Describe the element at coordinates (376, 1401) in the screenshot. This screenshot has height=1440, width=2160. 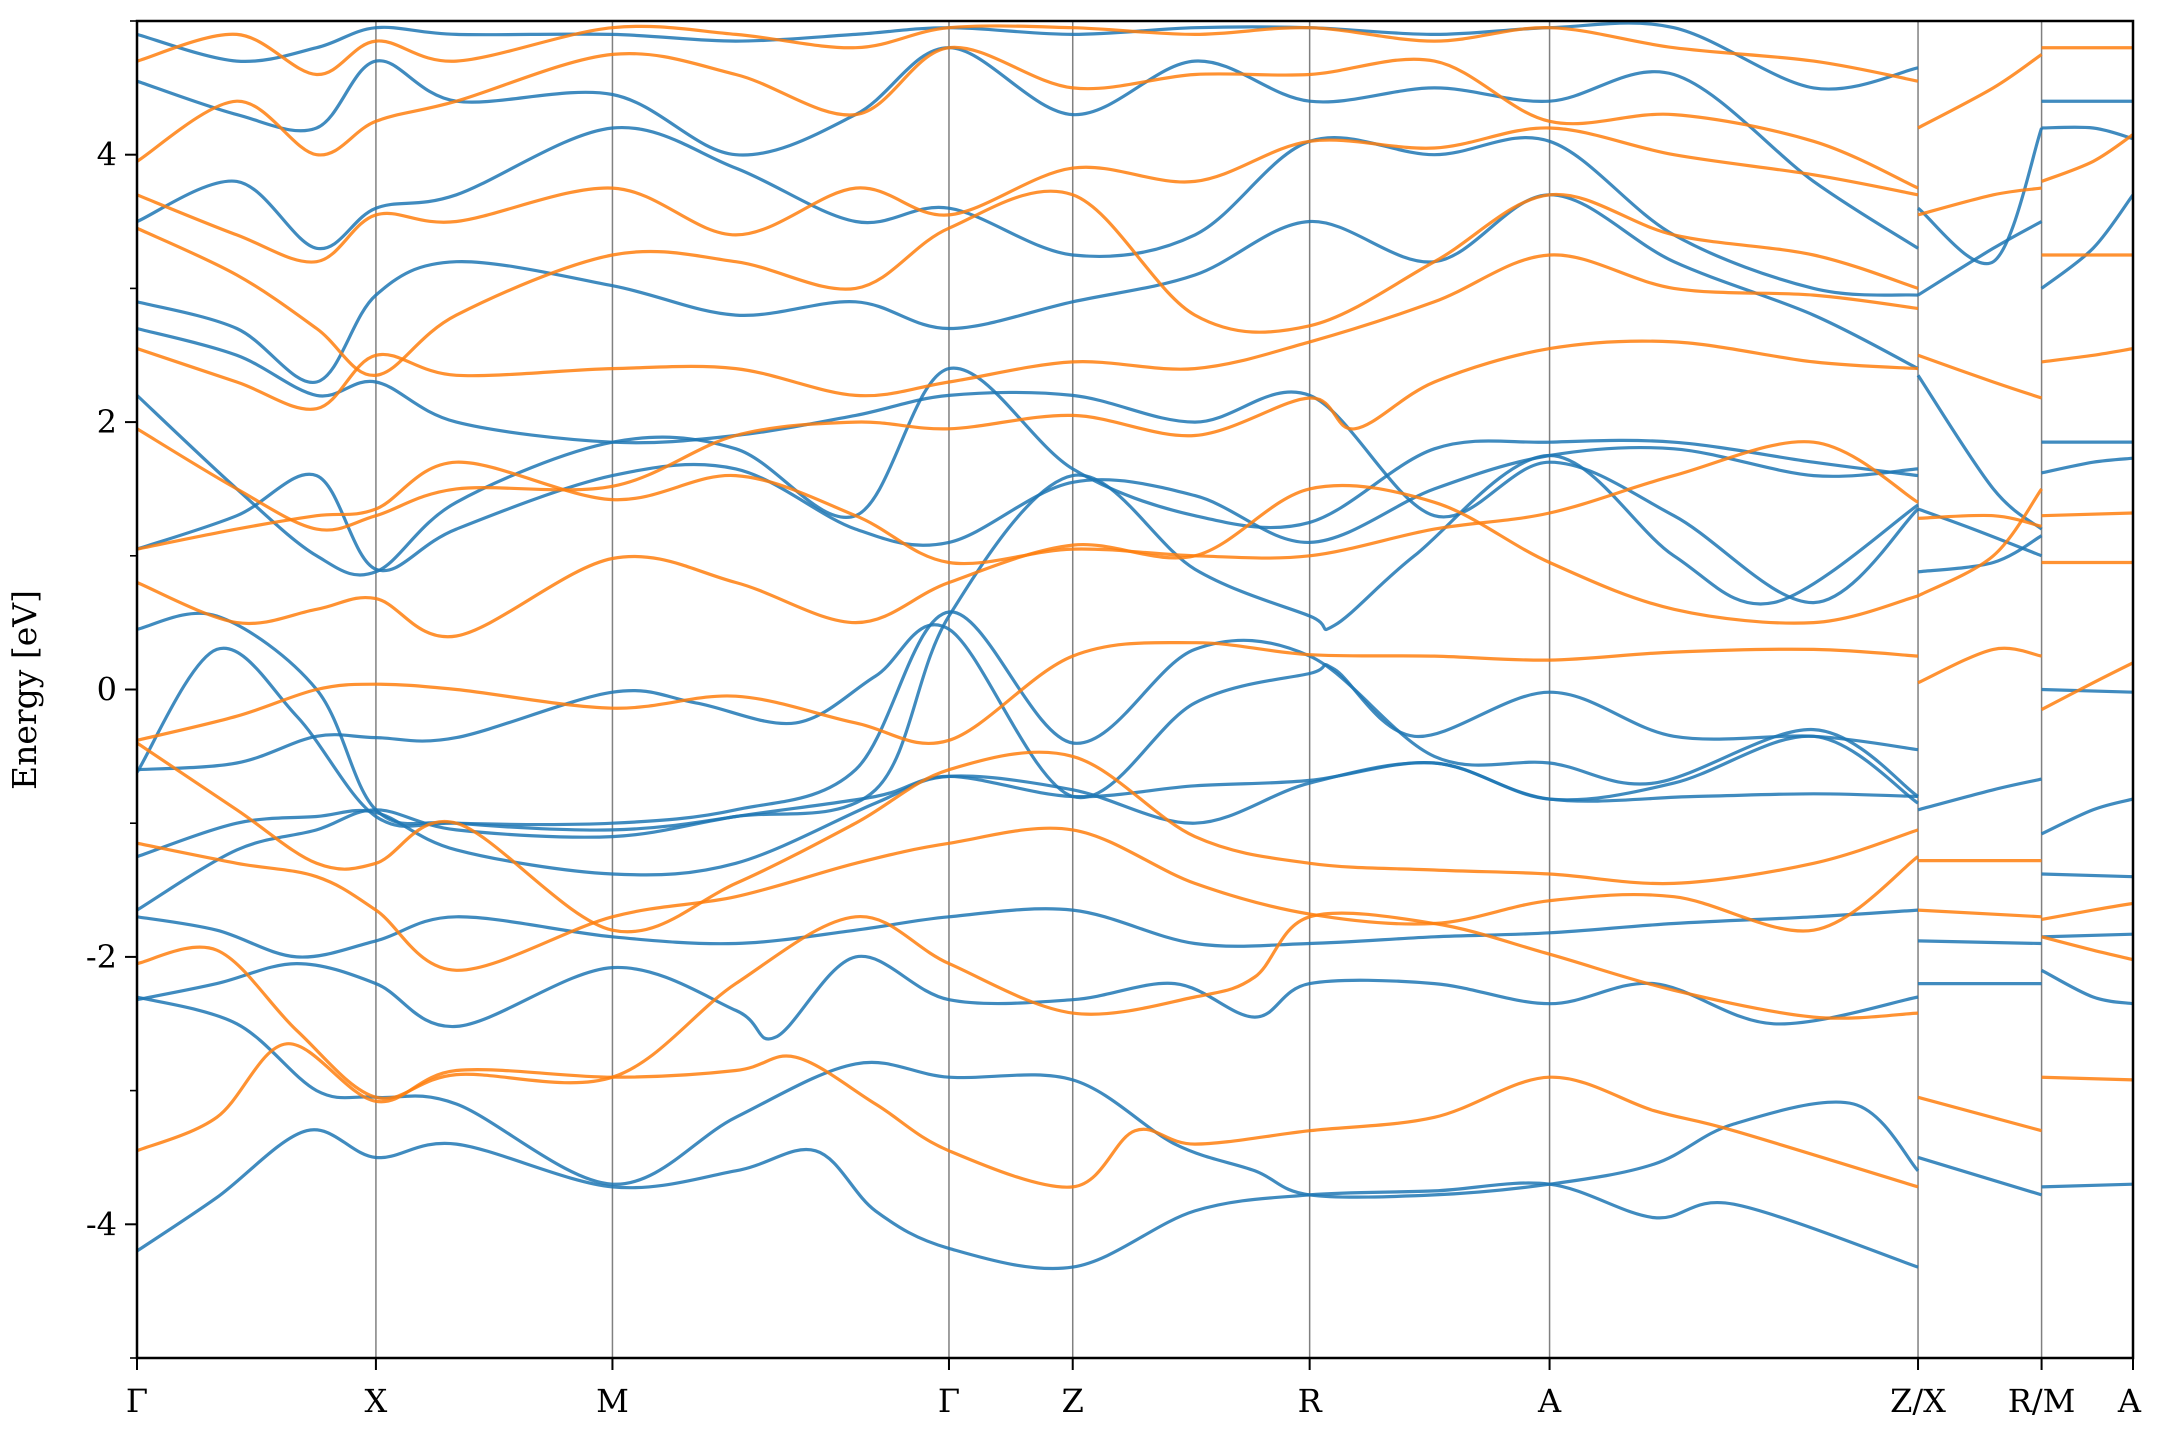
I see `x-tick-label: X` at that location.